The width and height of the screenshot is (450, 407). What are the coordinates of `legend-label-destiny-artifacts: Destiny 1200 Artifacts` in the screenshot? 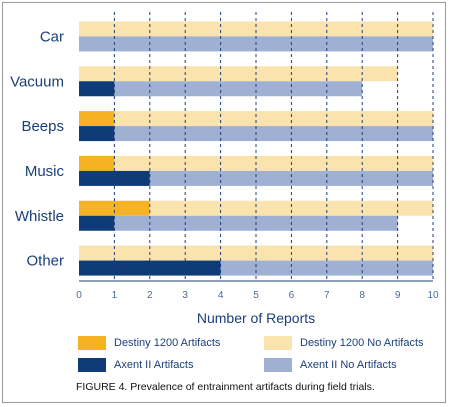 It's located at (167, 343).